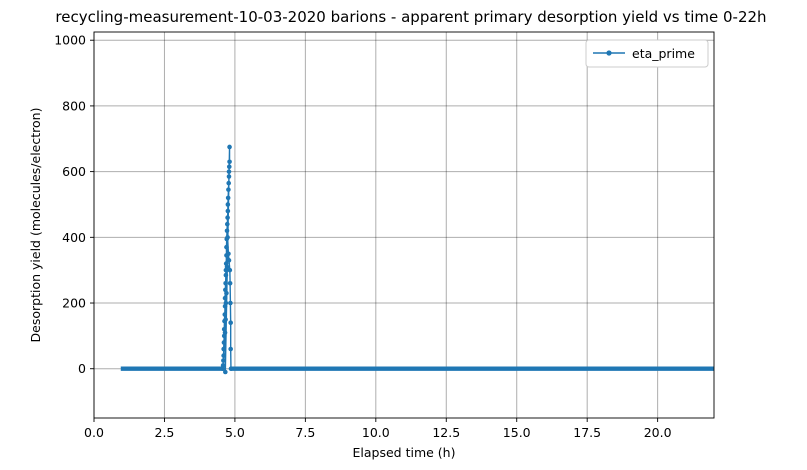 This screenshot has height=470, width=807. I want to click on x-tick-label: 7.5, so click(305, 432).